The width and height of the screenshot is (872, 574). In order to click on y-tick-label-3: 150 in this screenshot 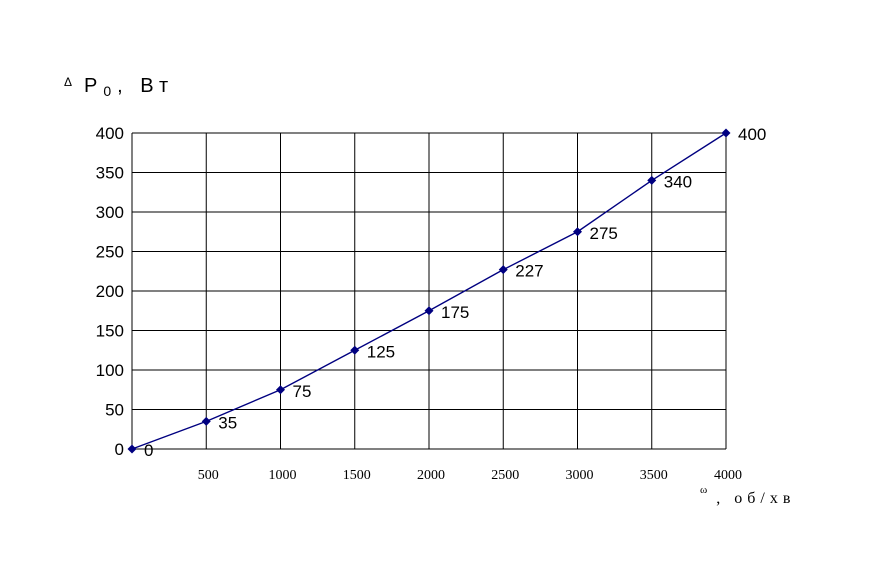, I will do `click(110, 331)`.